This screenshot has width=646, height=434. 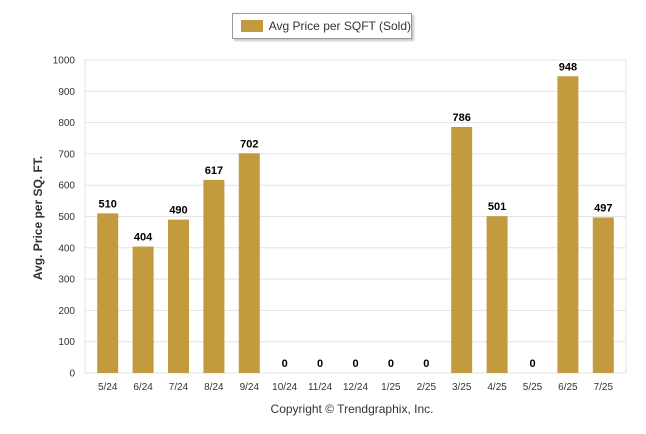 What do you see at coordinates (66, 186) in the screenshot?
I see `y-tick-label: 600` at bounding box center [66, 186].